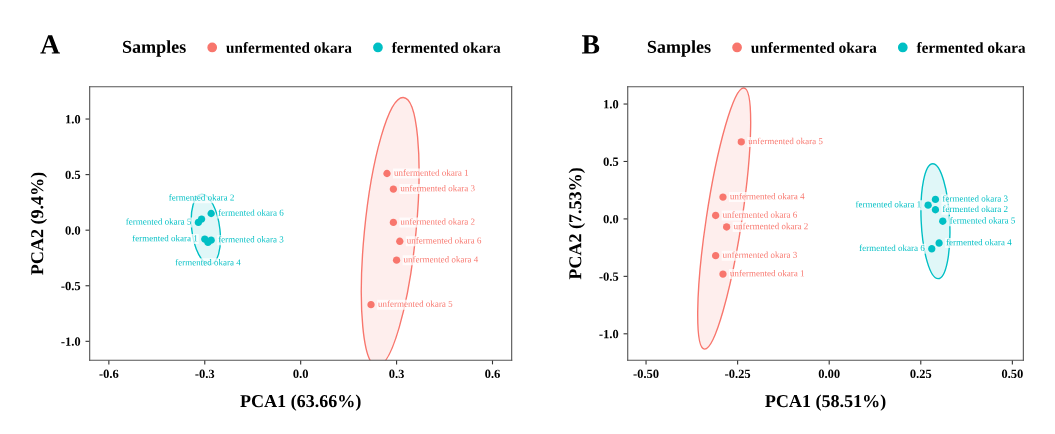  What do you see at coordinates (300, 402) in the screenshot?
I see `x-axis-title: PCA1 (63.66%)` at bounding box center [300, 402].